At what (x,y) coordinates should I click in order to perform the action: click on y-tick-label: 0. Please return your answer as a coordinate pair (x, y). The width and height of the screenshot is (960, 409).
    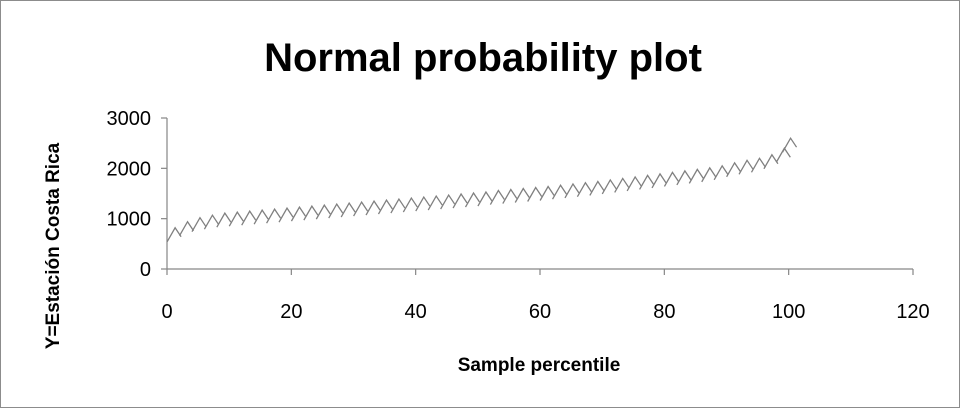
    Looking at the image, I should click on (145, 270).